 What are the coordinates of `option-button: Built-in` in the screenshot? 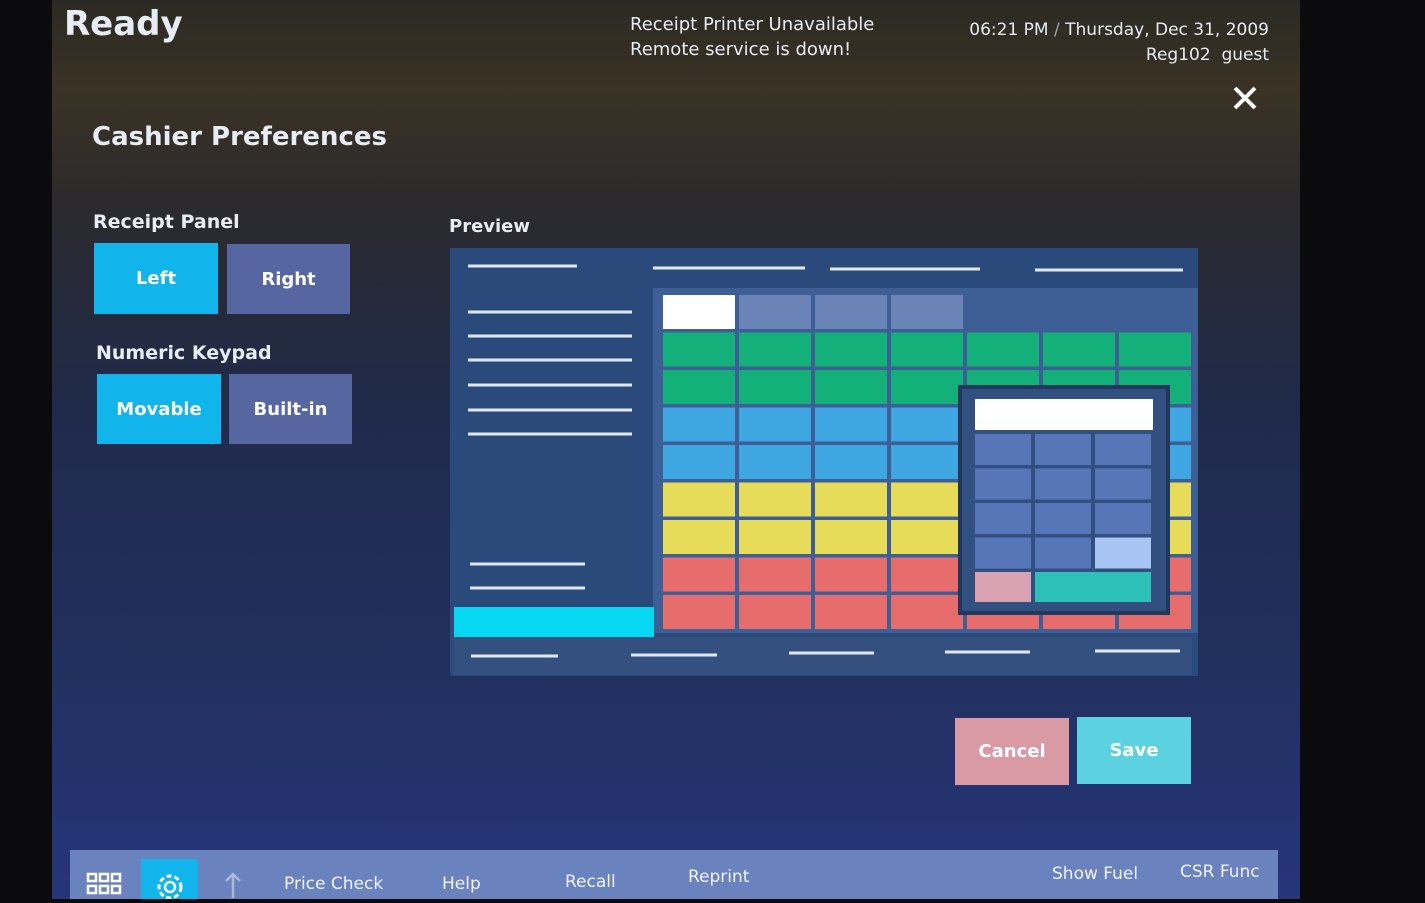 It's located at (290, 409).